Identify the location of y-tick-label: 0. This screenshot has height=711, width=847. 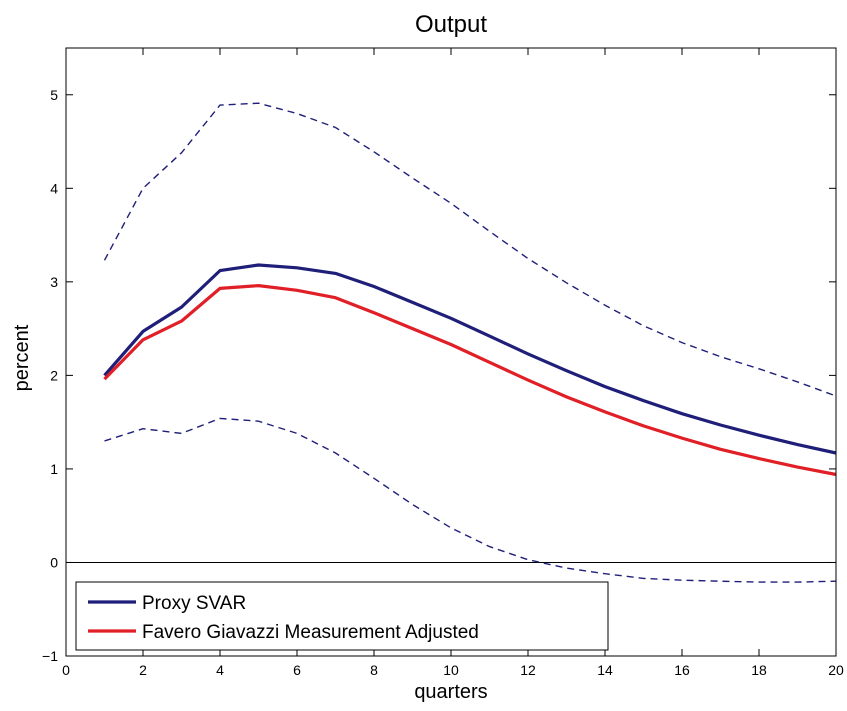
(54, 562).